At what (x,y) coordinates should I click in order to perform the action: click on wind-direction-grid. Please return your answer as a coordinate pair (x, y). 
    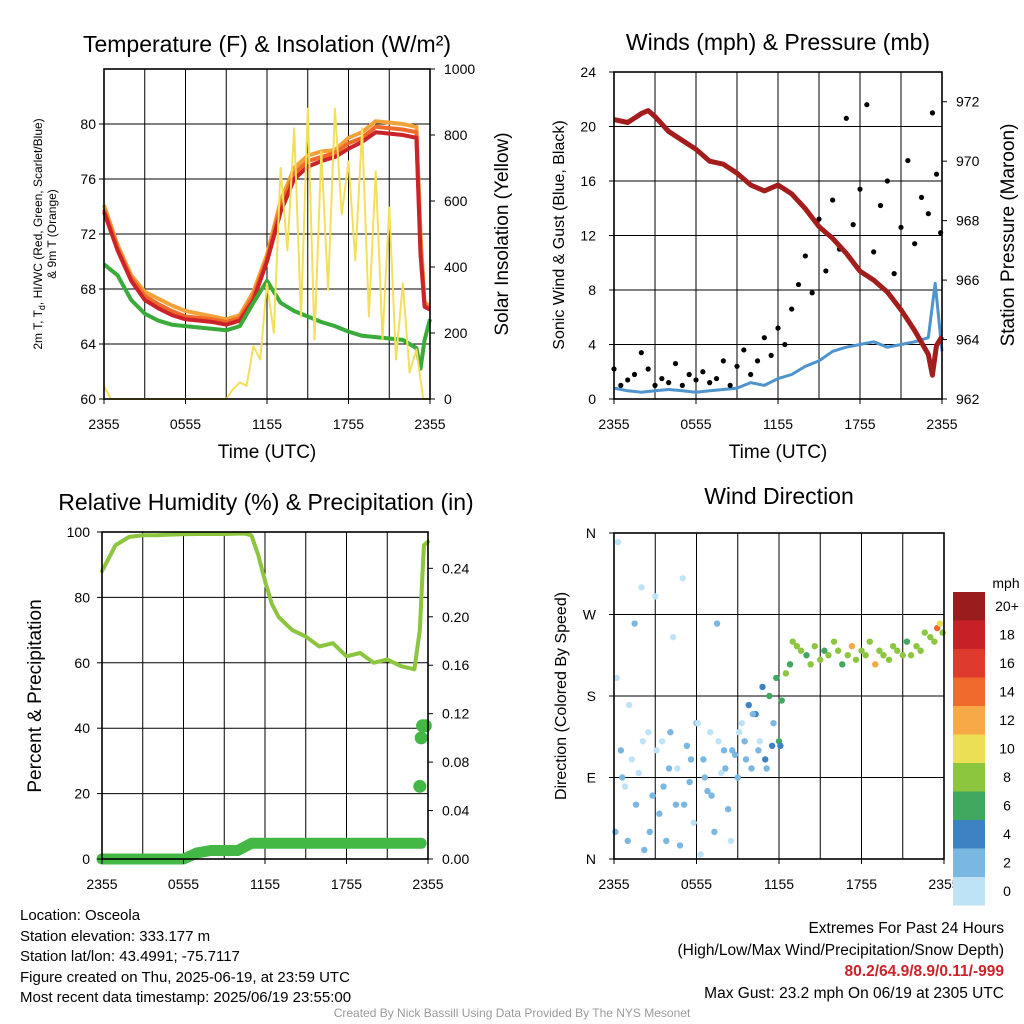
    Looking at the image, I should click on (779, 696).